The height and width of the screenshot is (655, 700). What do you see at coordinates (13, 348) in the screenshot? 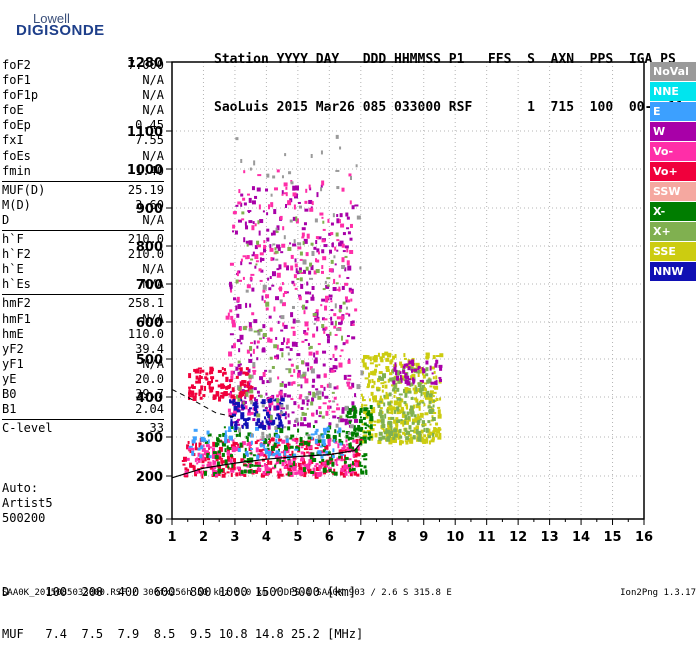
I see `param-name: yF2` at bounding box center [13, 348].